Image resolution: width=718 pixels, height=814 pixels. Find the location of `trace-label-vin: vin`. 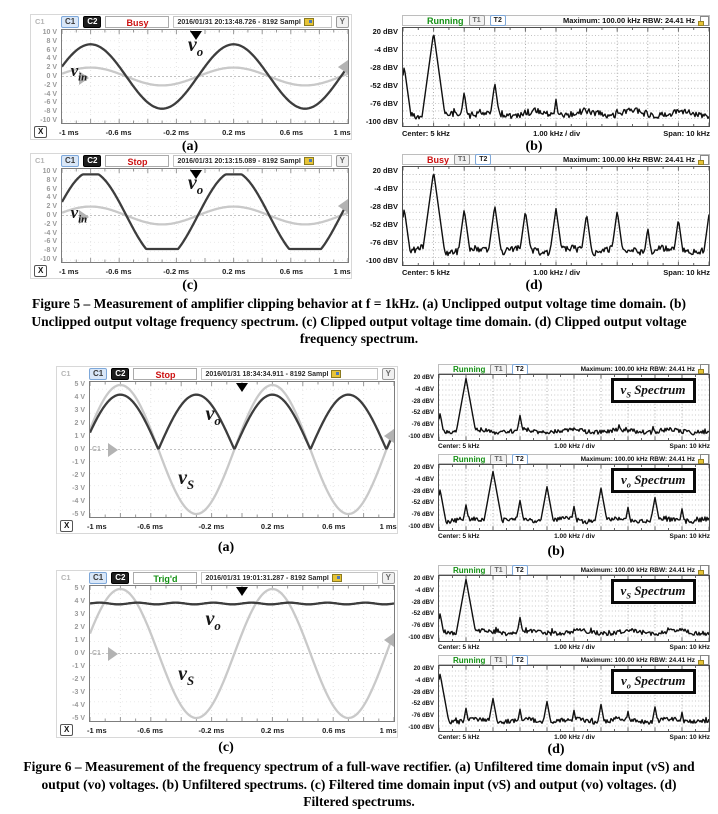

trace-label-vin: vin is located at coordinates (79, 214).